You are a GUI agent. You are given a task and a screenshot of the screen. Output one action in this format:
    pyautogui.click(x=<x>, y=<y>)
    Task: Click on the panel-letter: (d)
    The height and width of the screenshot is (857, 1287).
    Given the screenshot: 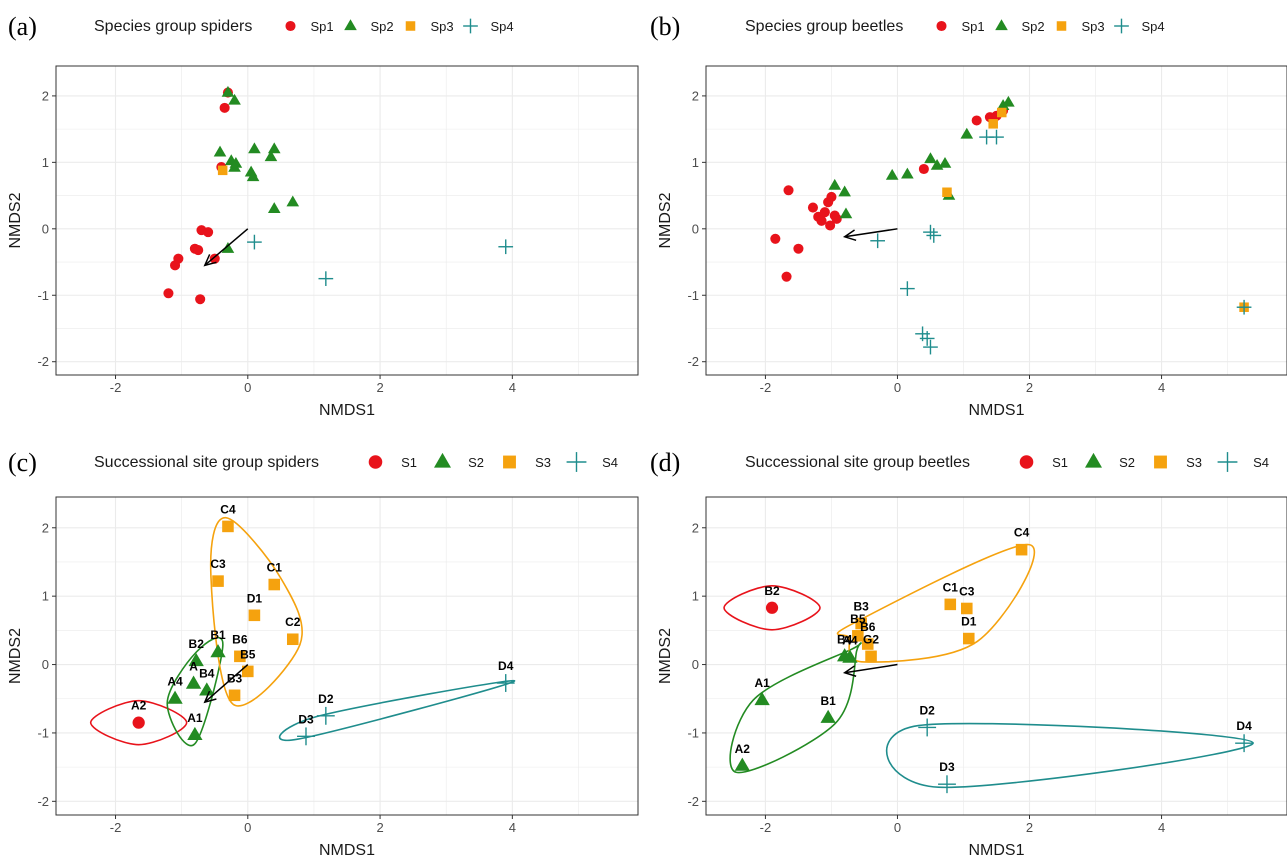 What is the action you would take?
    pyautogui.click(x=665, y=462)
    